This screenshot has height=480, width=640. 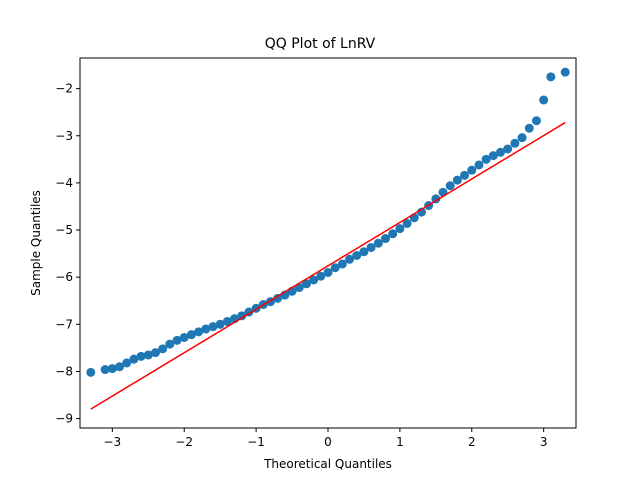 I want to click on y-tick-label: −5, so click(x=64, y=230).